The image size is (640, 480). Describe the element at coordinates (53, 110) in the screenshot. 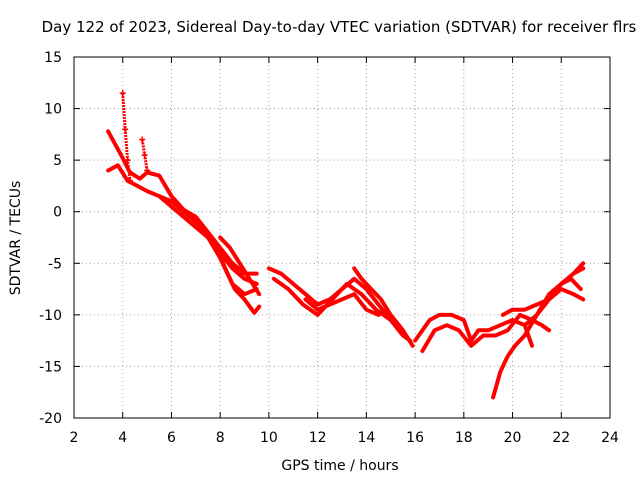

I see `y-tick-label: 10` at that location.